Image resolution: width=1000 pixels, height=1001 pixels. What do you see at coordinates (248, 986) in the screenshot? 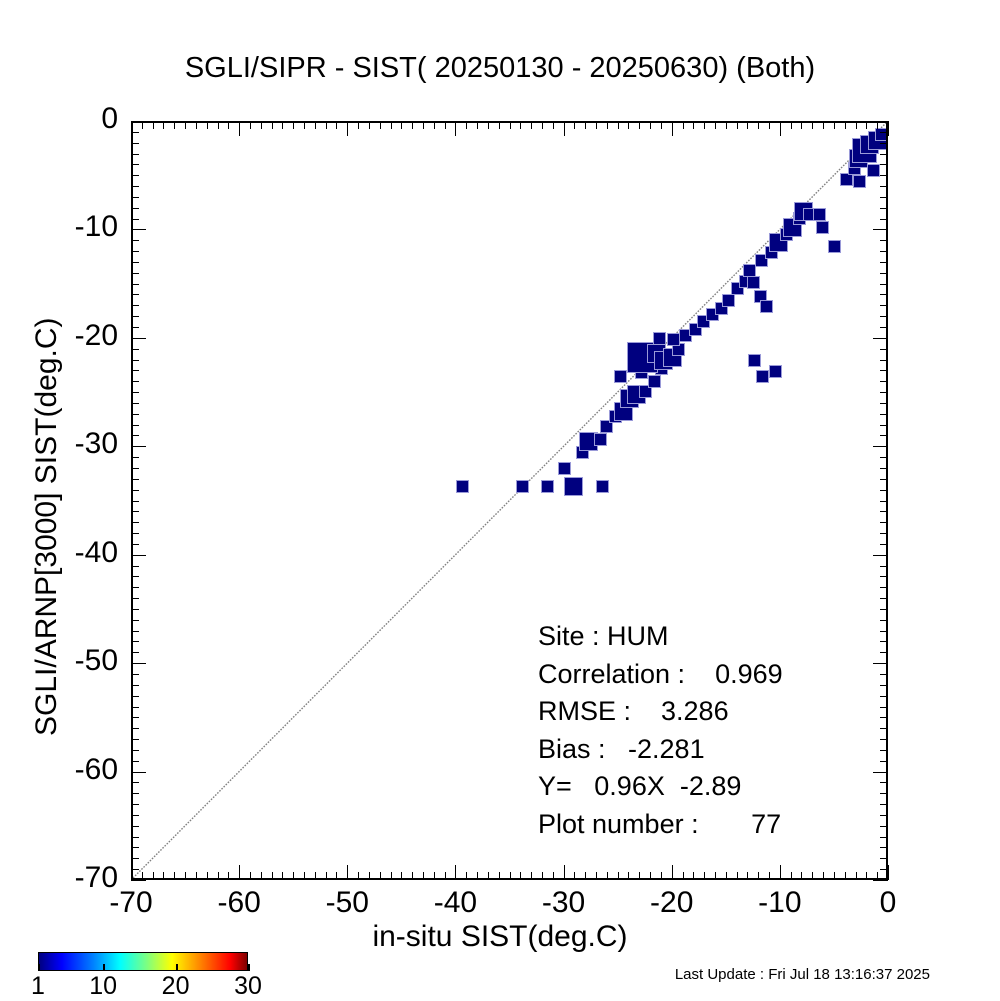
I see `colorbar-tick-label: 30` at bounding box center [248, 986].